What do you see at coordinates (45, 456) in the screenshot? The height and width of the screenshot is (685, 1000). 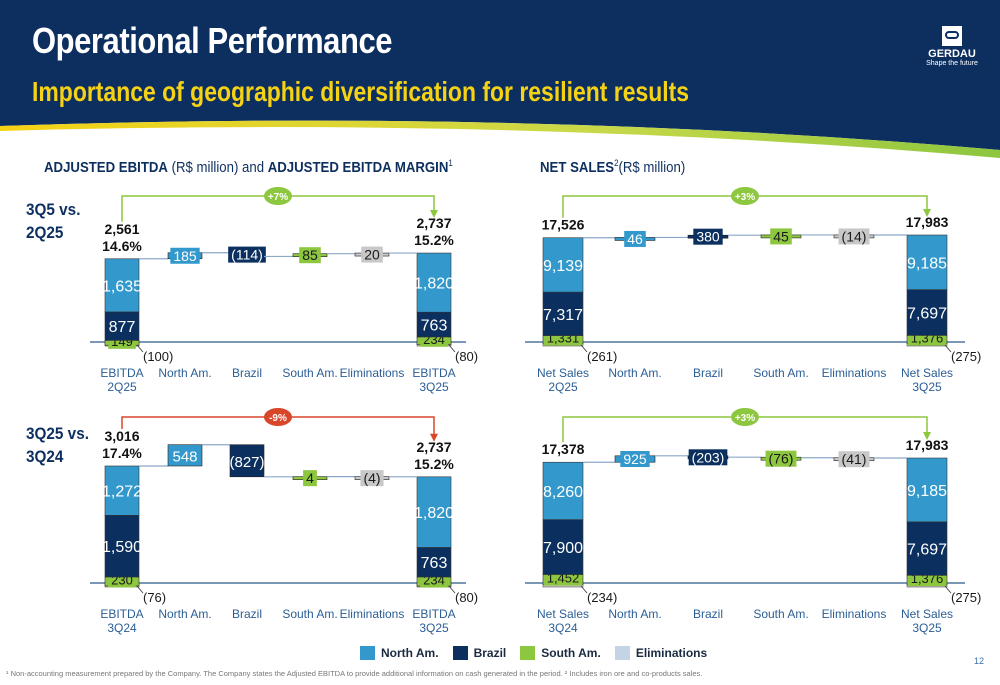 I see `period-line: 3Q24` at bounding box center [45, 456].